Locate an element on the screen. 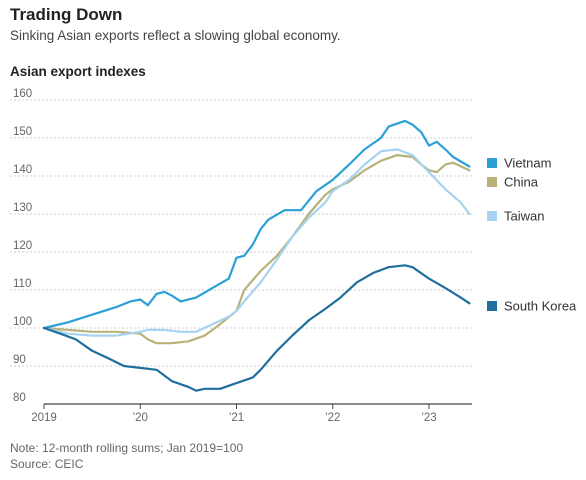 This screenshot has height=480, width=586. legend-label-china: China is located at coordinates (521, 182).